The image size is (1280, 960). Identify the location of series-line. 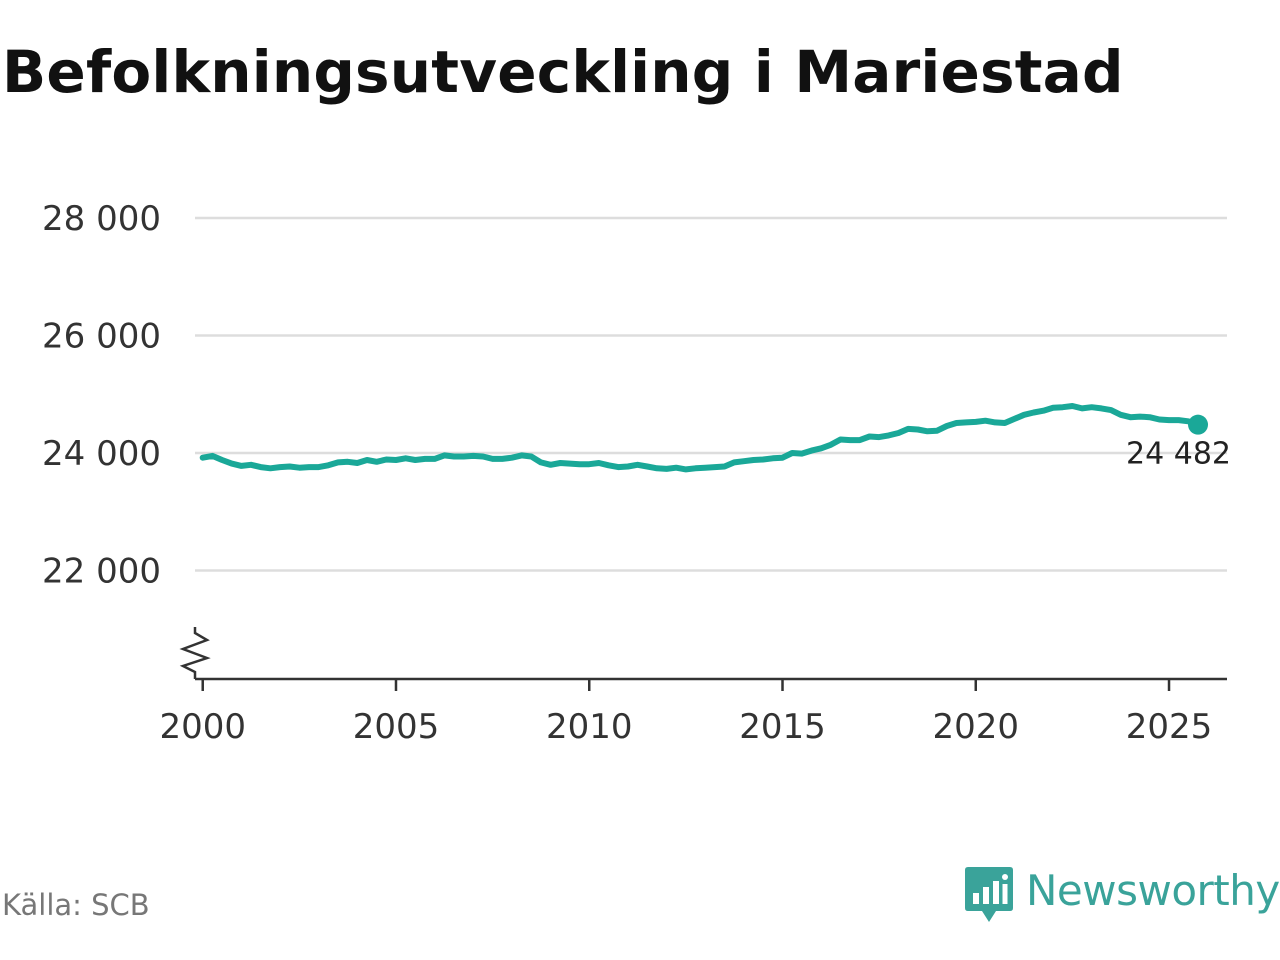
(700, 438).